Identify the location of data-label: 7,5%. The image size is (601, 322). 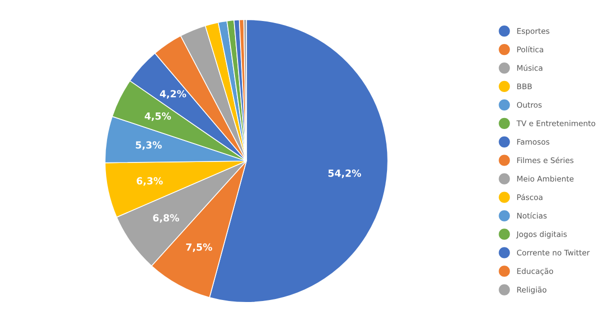
(199, 247).